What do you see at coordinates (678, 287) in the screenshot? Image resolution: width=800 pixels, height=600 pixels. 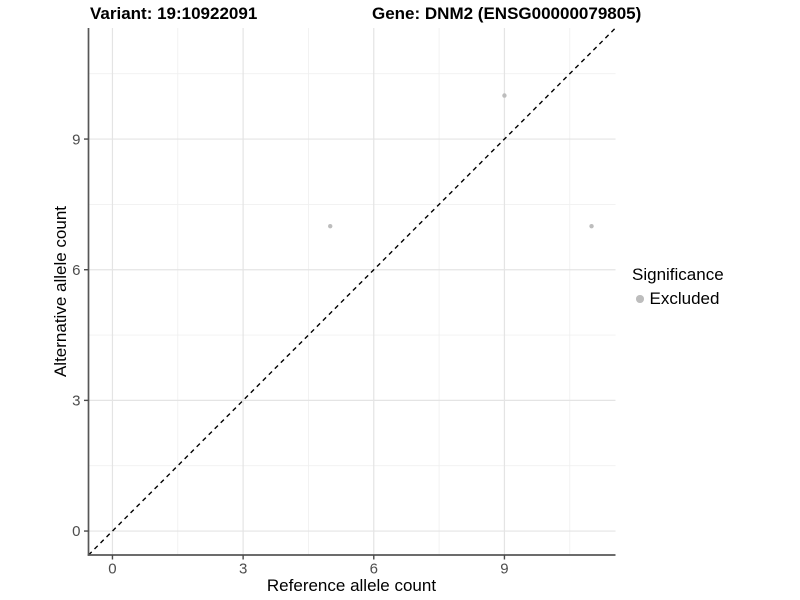 I see `legend: Significance Excluded` at bounding box center [678, 287].